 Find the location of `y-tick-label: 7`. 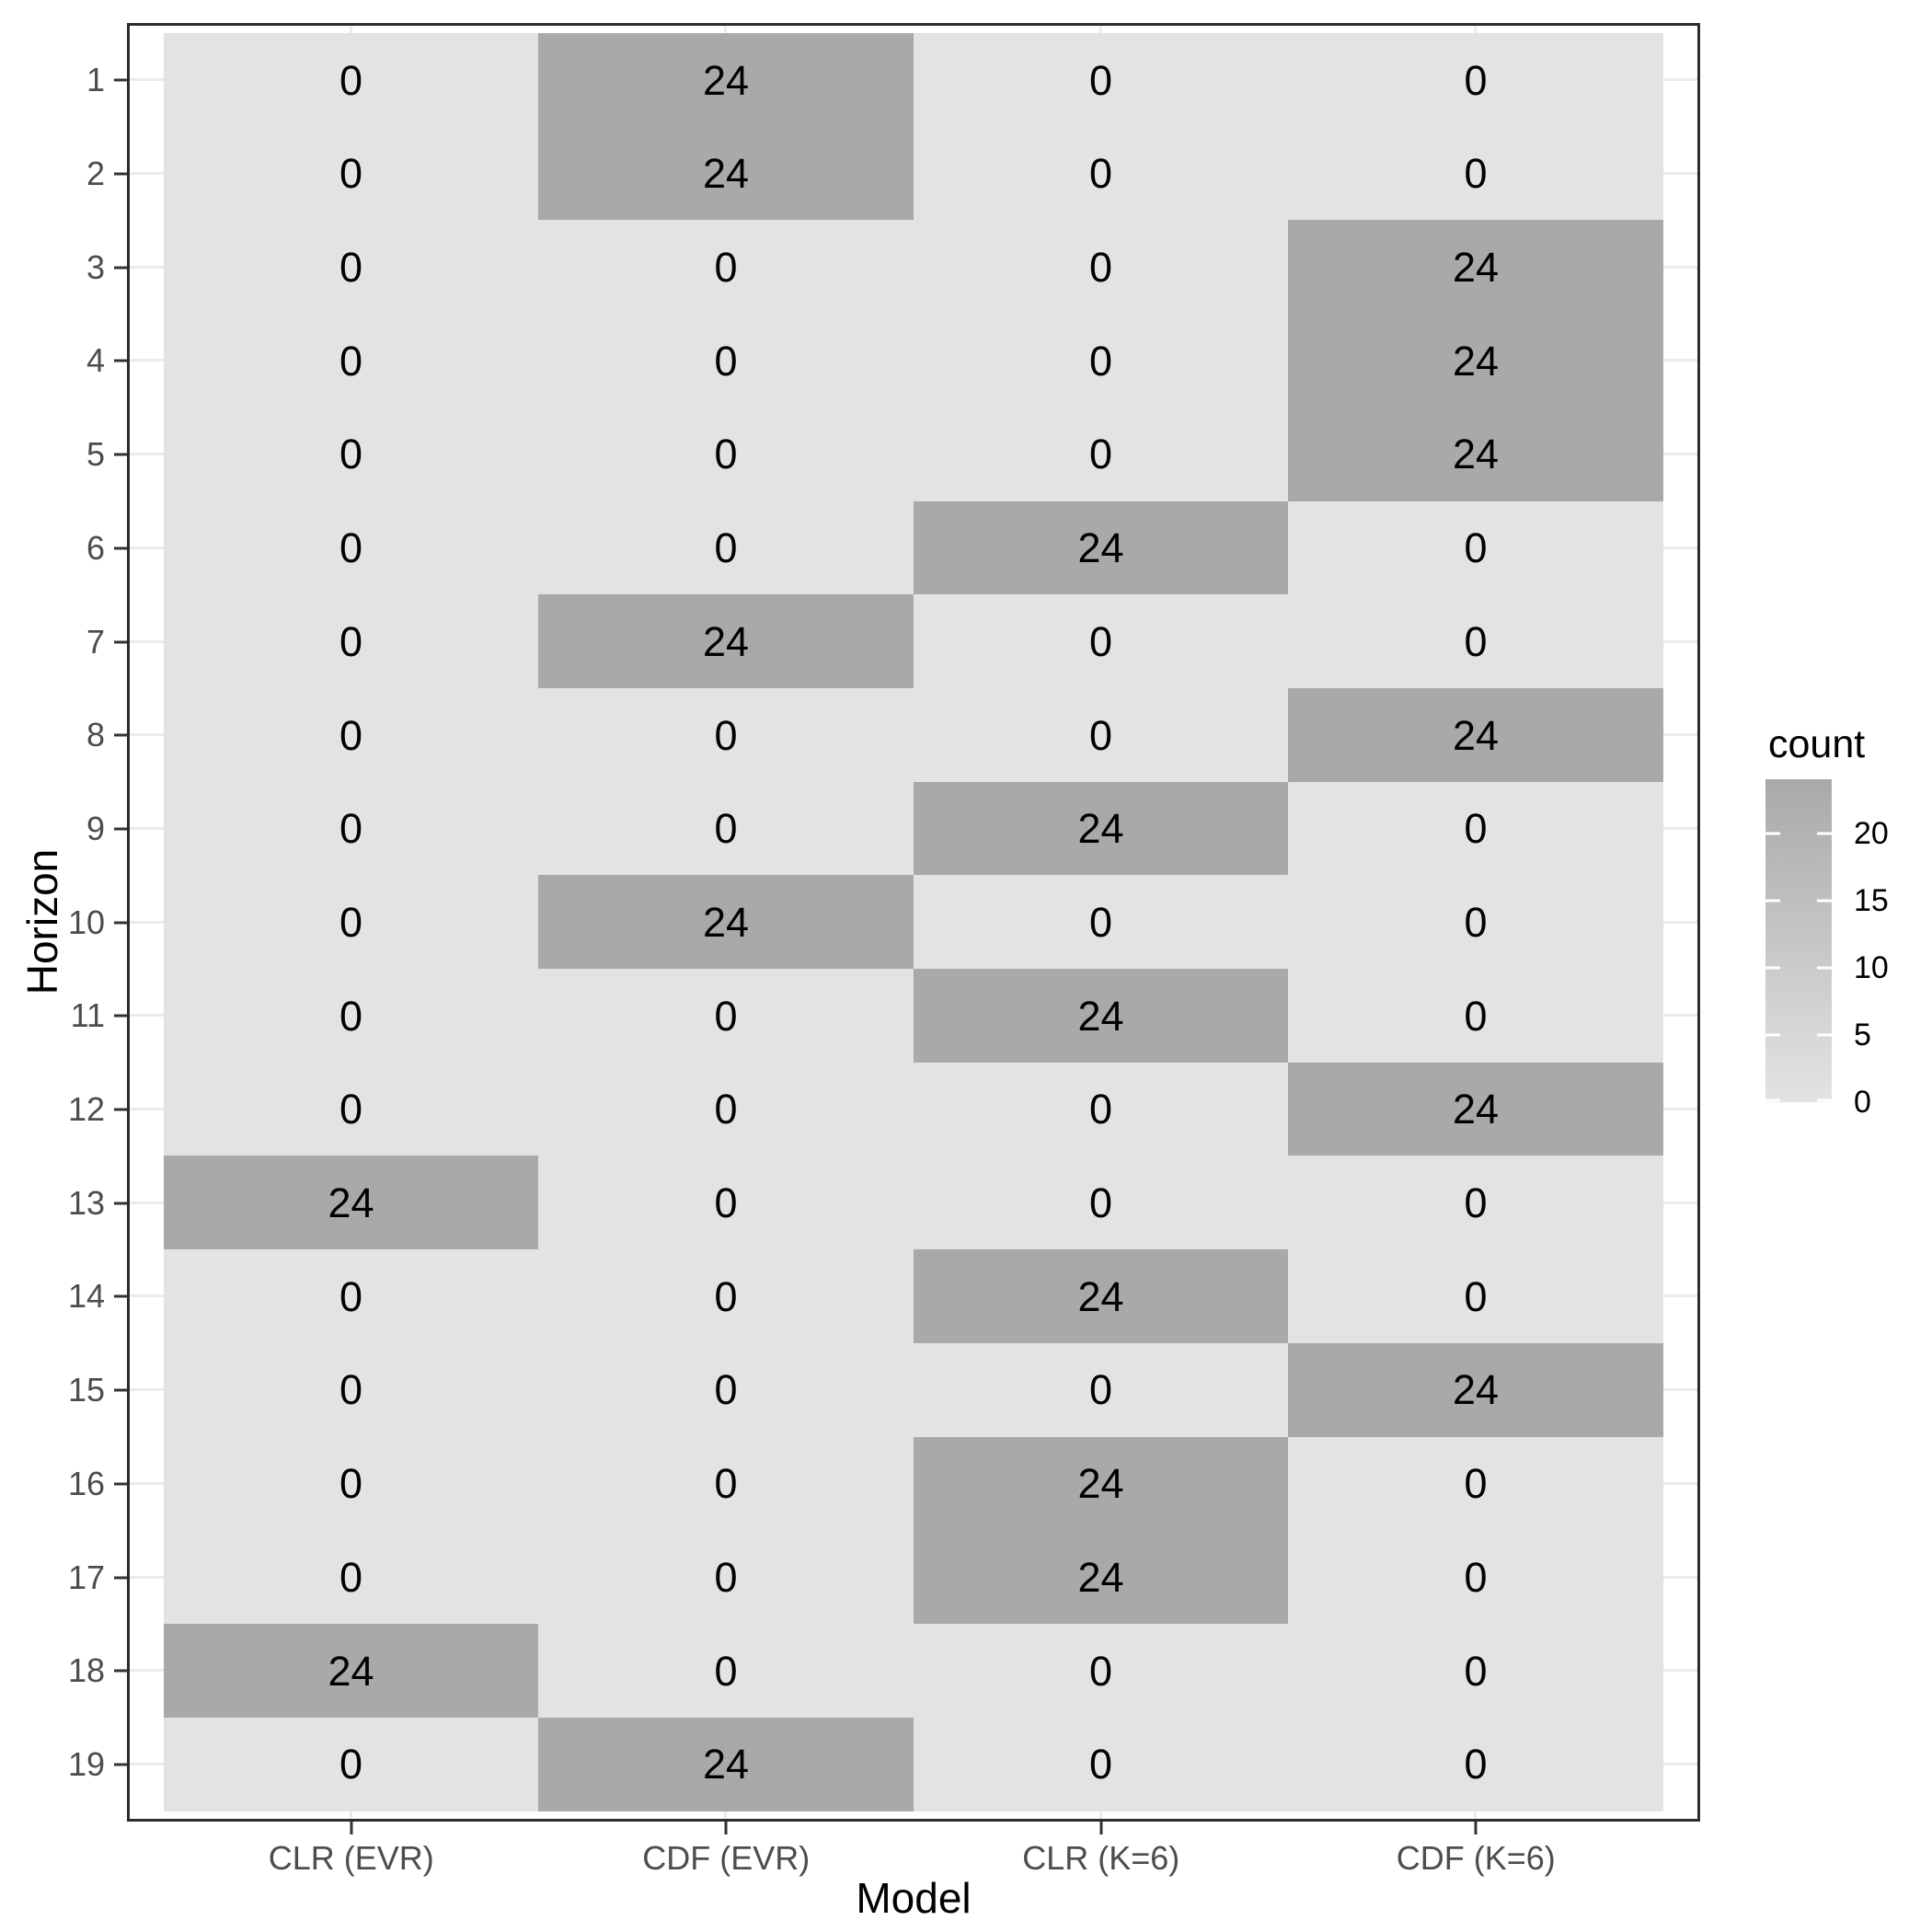

y-tick-label: 7 is located at coordinates (95, 641).